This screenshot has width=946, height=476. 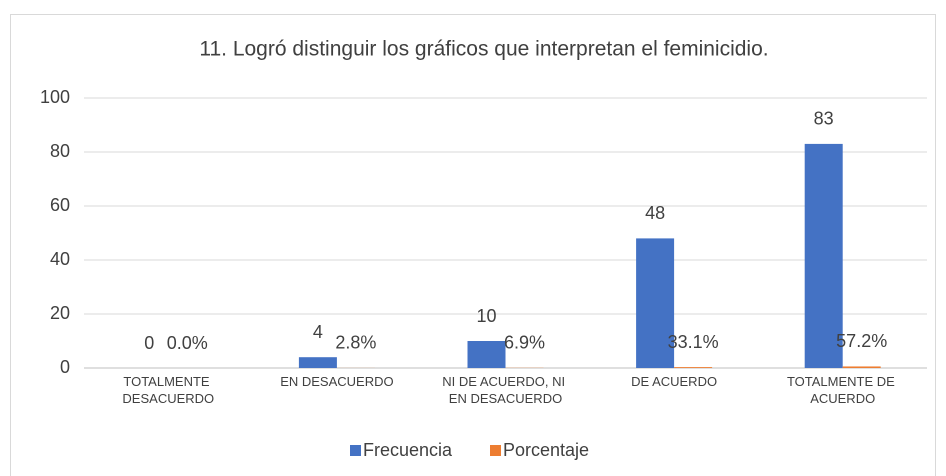 I want to click on x-tick-label: EN DESACUERDO, so click(x=336, y=381).